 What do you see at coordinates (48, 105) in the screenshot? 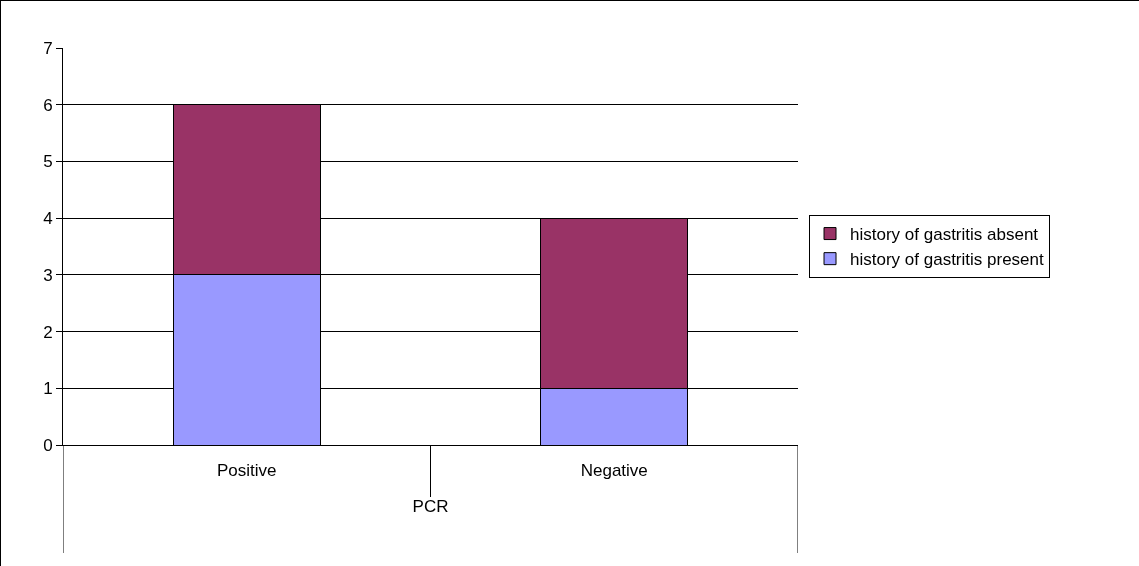
I see `y-tick-label: 6` at bounding box center [48, 105].